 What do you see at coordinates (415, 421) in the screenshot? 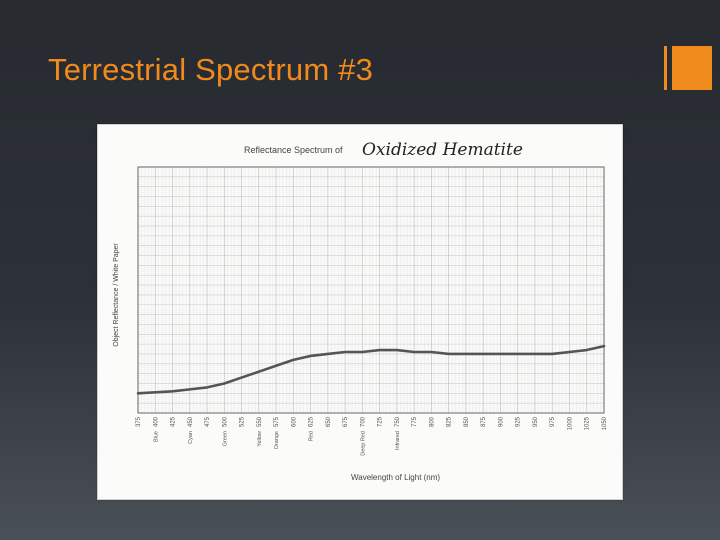
I see `x-tick-label: 775` at bounding box center [415, 421].